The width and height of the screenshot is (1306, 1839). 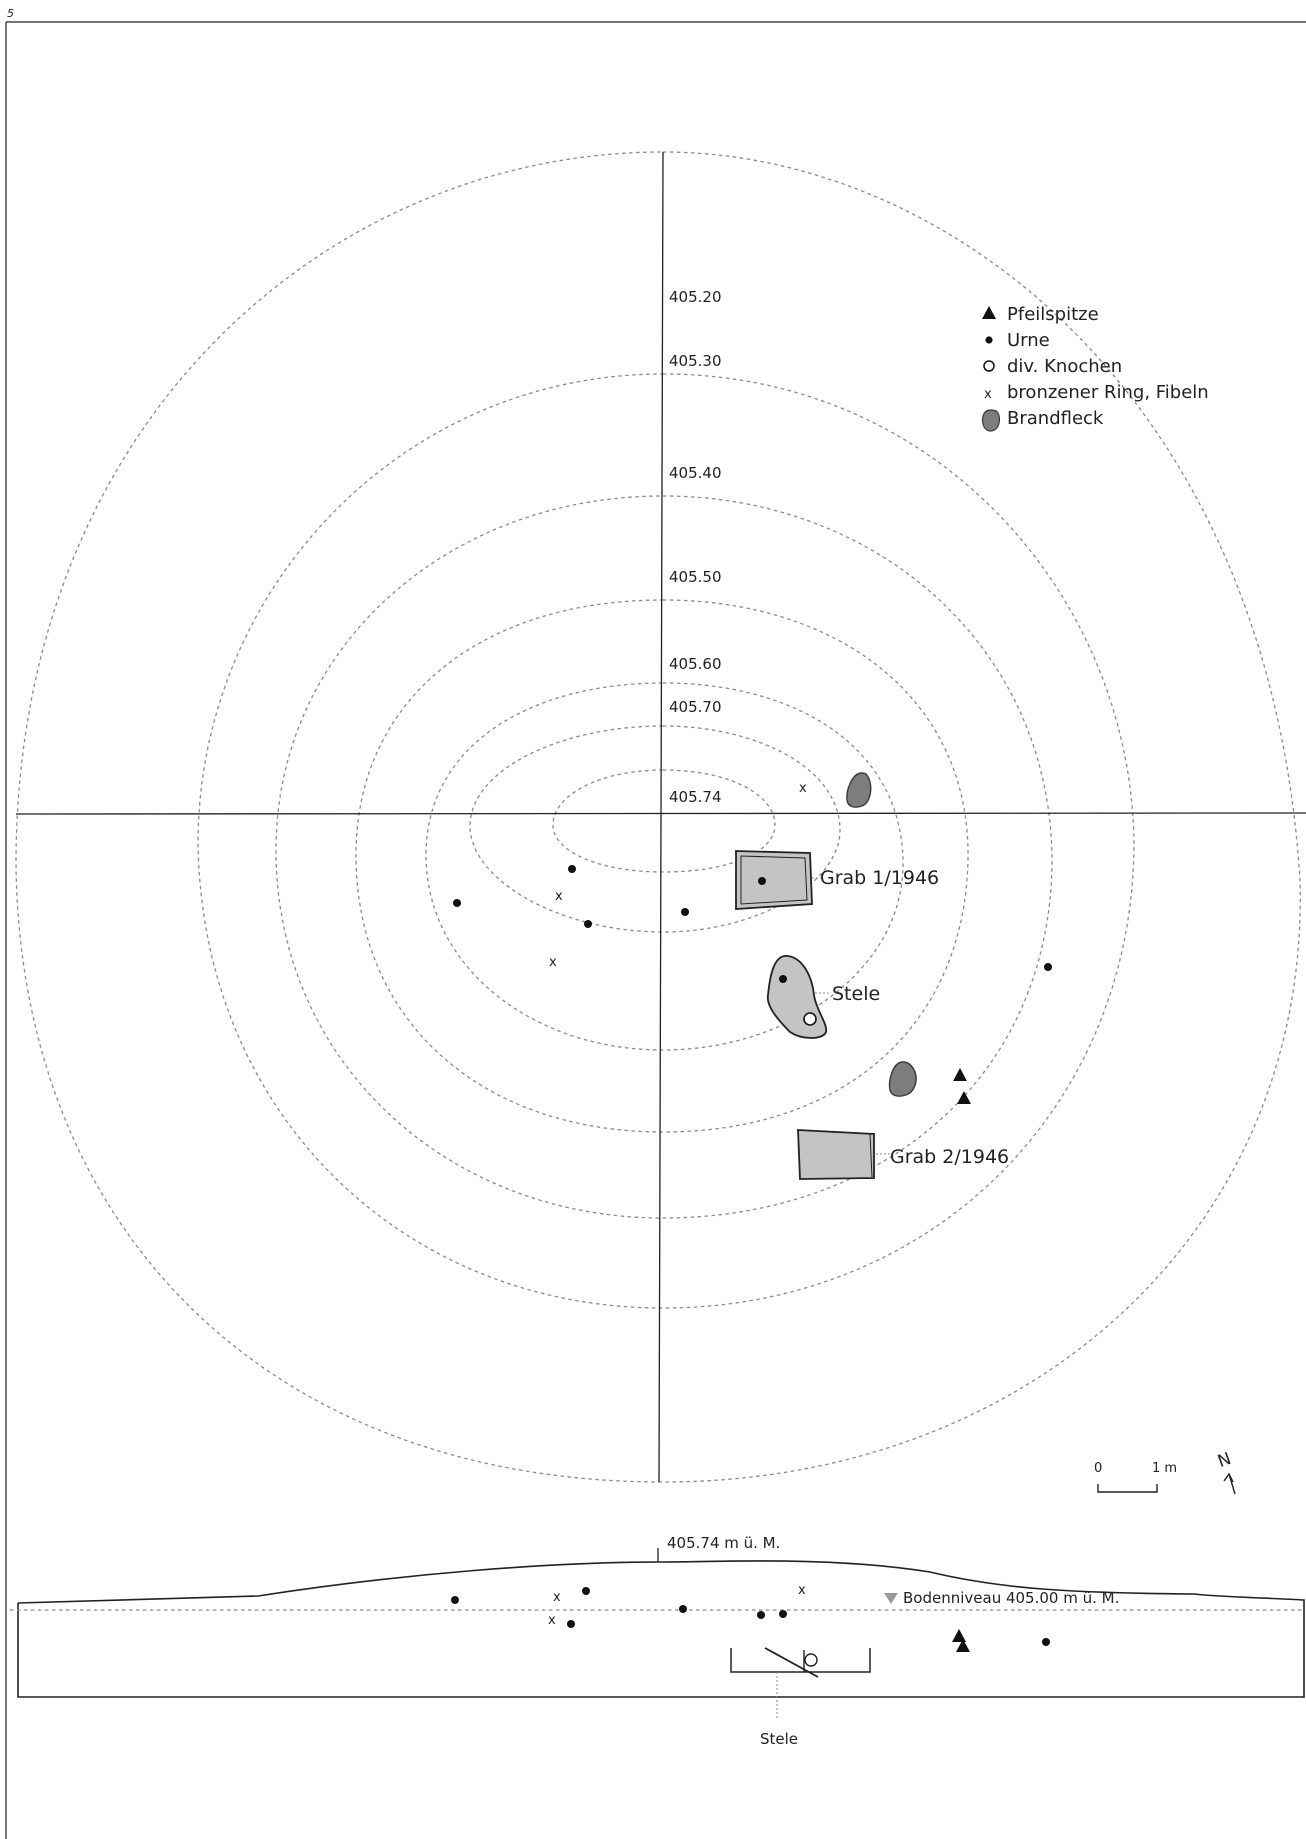 What do you see at coordinates (823, 997) in the screenshot?
I see `stele-feature: Stele` at bounding box center [823, 997].